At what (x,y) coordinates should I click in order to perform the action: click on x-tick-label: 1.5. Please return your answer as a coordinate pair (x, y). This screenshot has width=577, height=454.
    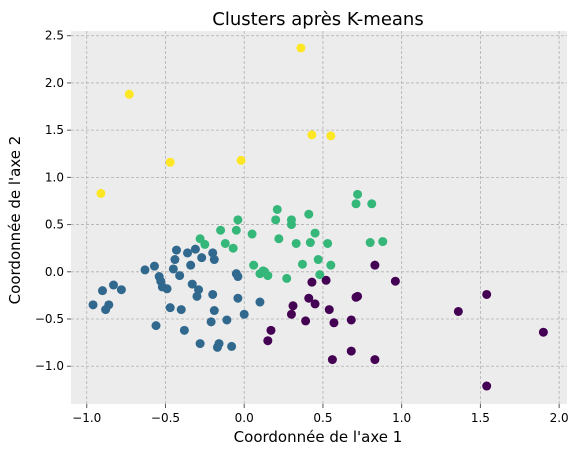
    Looking at the image, I should click on (480, 418).